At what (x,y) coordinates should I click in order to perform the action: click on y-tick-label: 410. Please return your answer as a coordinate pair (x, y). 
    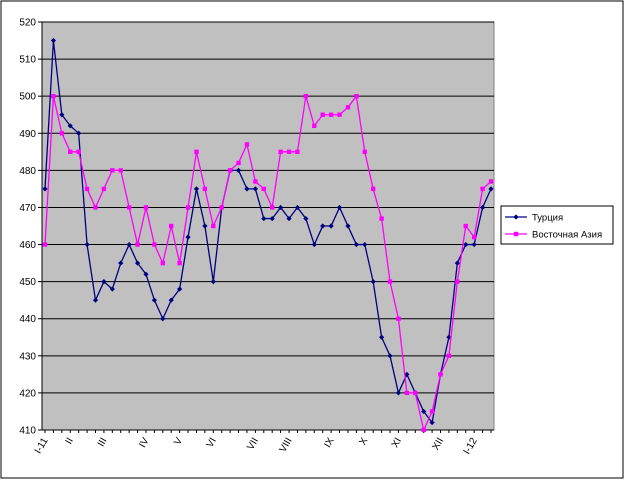
    Looking at the image, I should click on (27, 431).